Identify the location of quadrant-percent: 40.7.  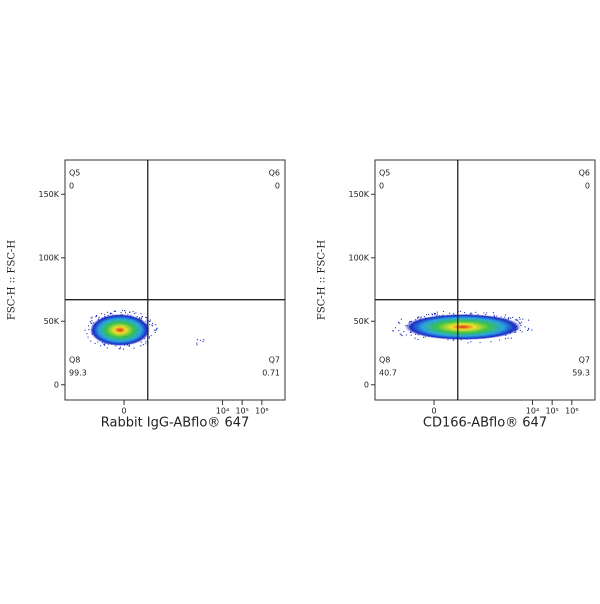
(388, 373).